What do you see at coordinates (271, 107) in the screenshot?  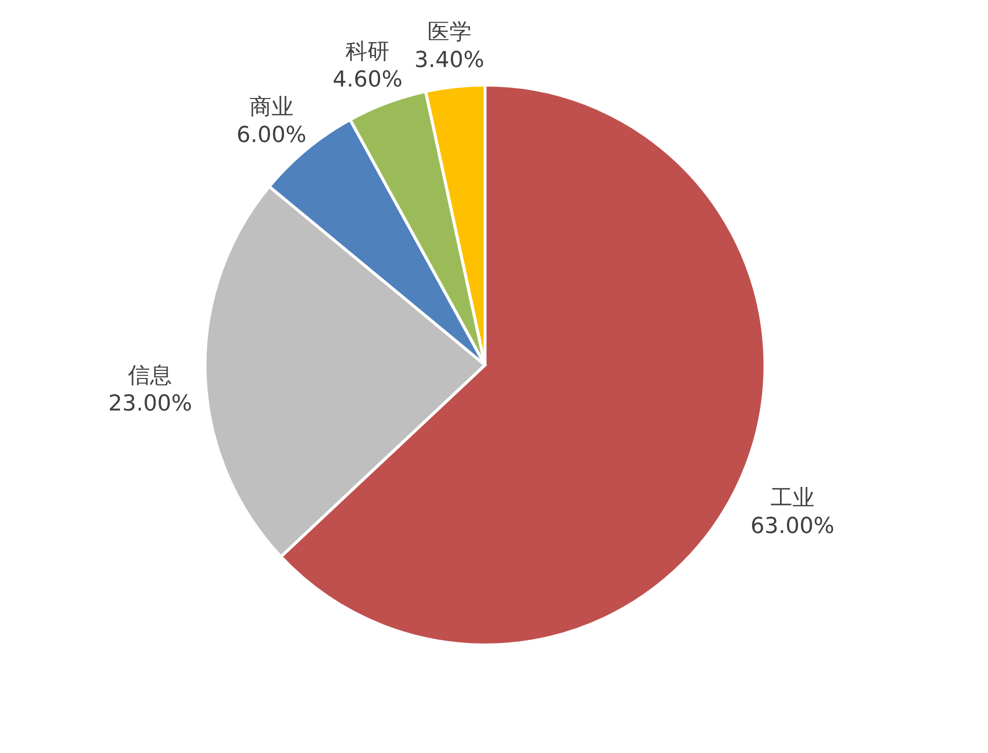 I see `slice-label: 商业` at bounding box center [271, 107].